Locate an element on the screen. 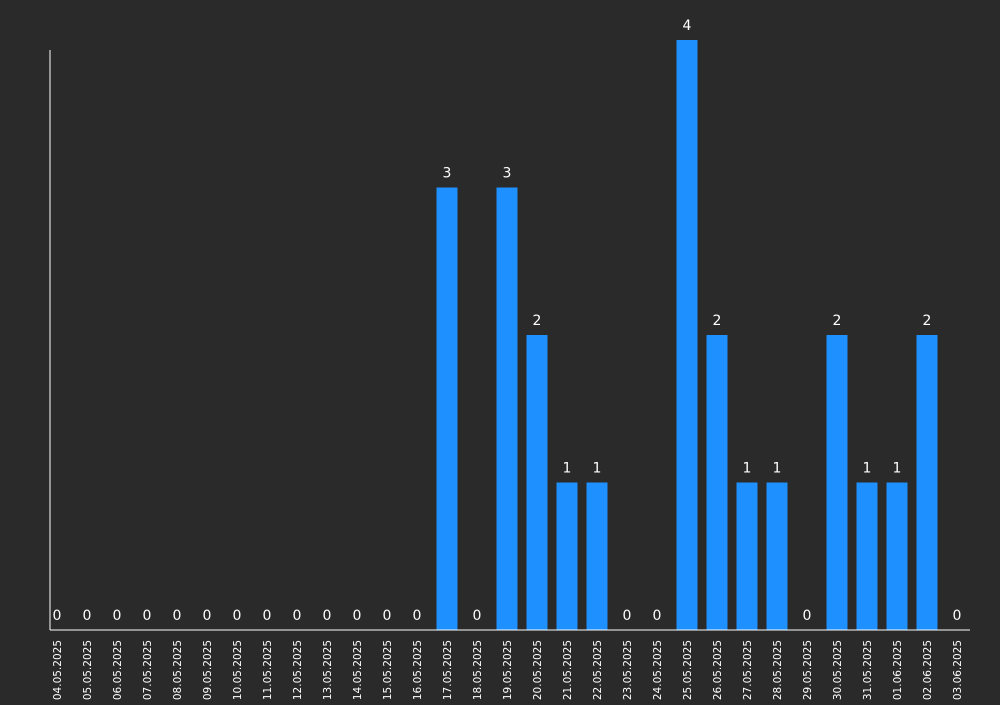 The image size is (1000, 705). bar-01.06.2025 is located at coordinates (897, 556).